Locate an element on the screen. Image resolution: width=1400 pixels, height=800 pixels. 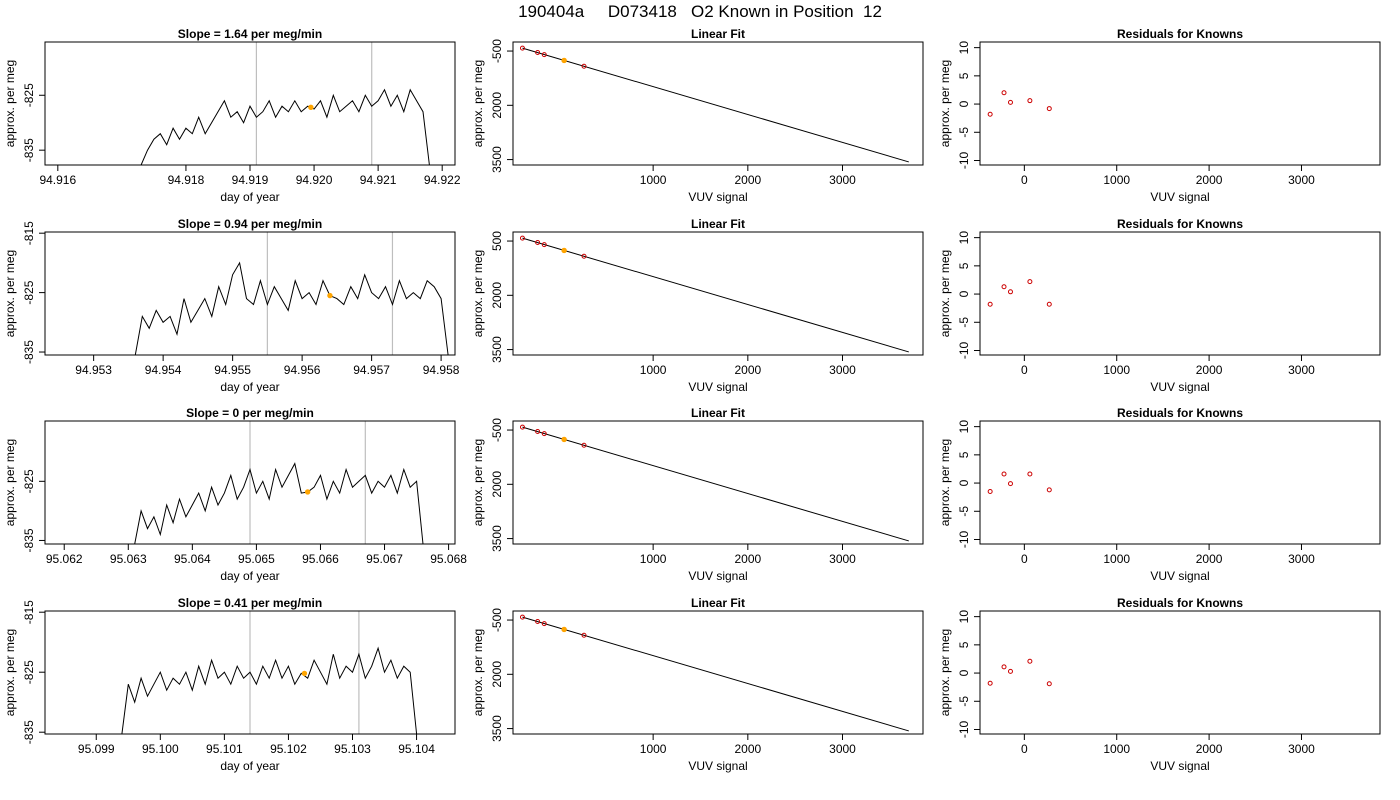
fit-line is located at coordinates (715, 674).